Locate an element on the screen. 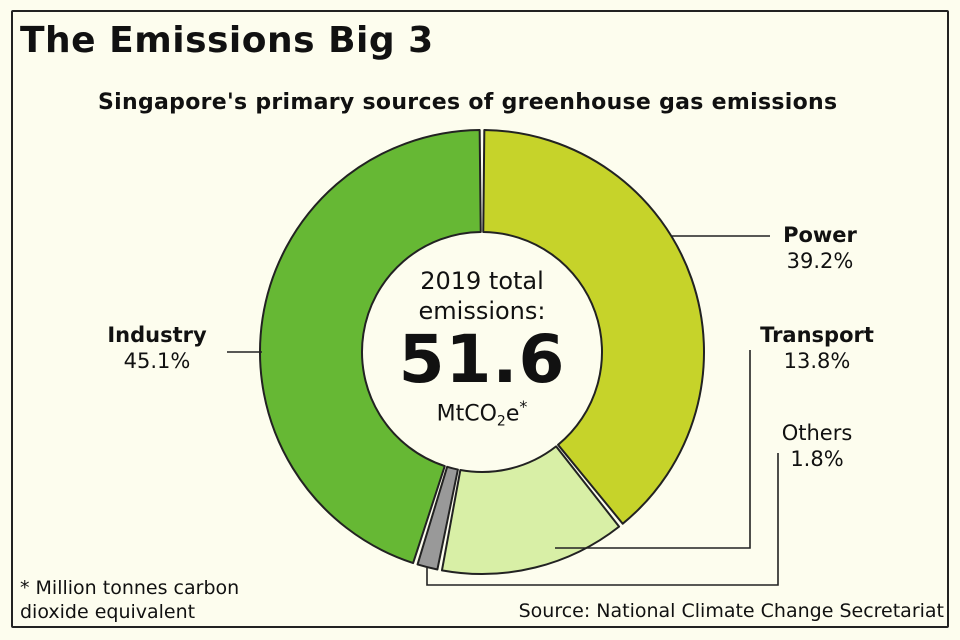 The height and width of the screenshot is (640, 960). total-unit: MtCO2e* is located at coordinates (482, 414).